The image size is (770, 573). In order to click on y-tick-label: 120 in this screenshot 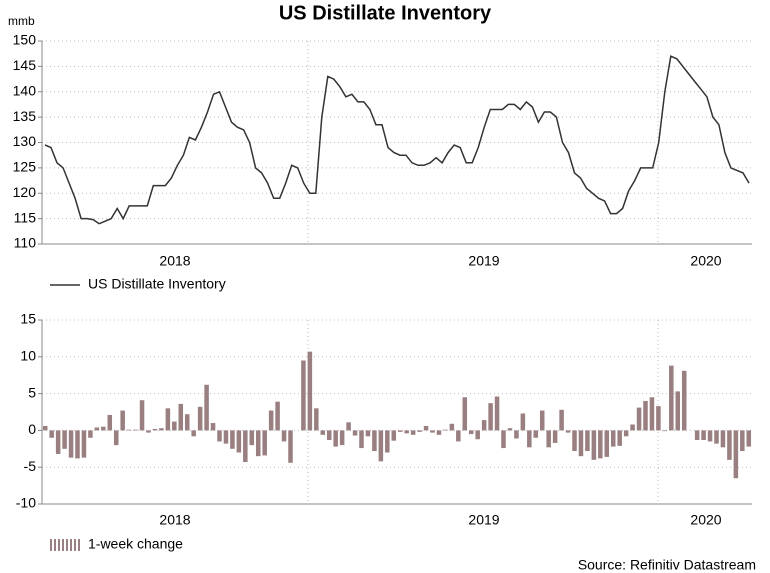, I will do `click(25, 192)`.